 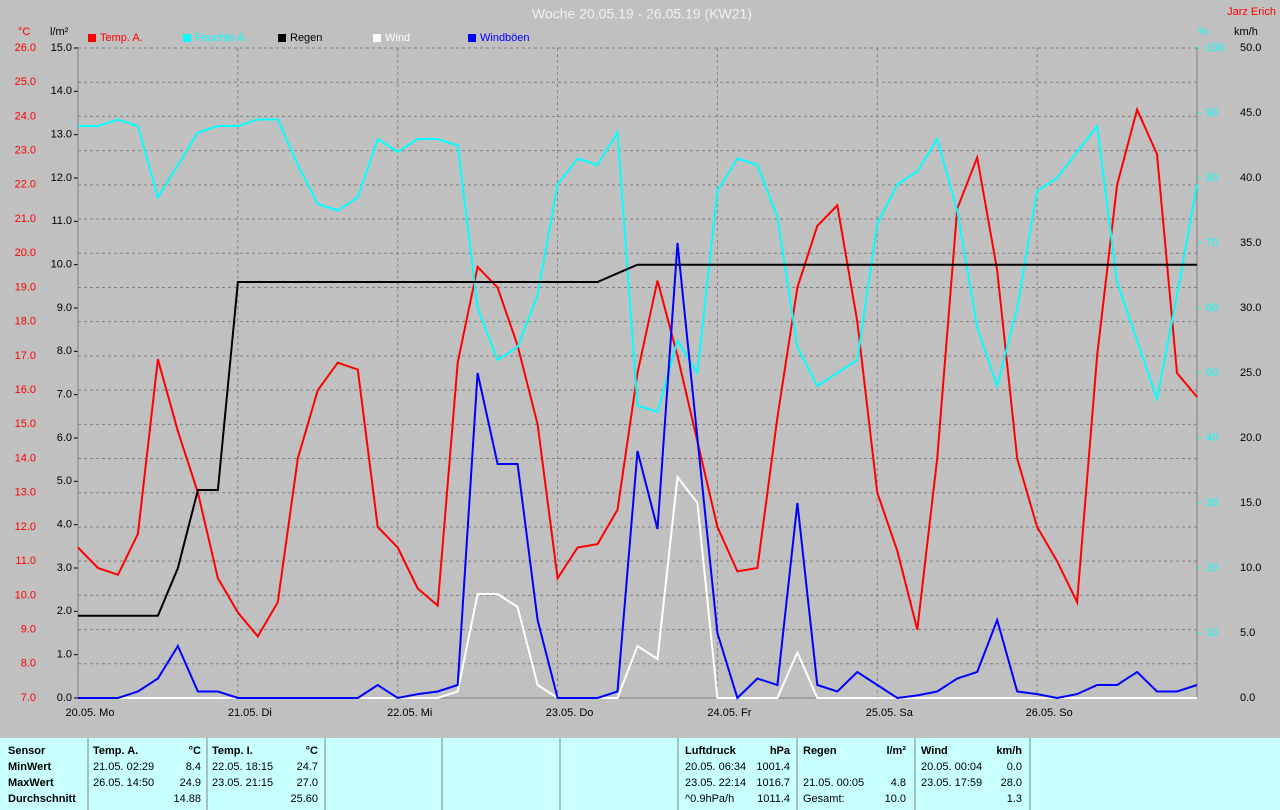 I want to click on block-header: Wind, so click(x=934, y=751).